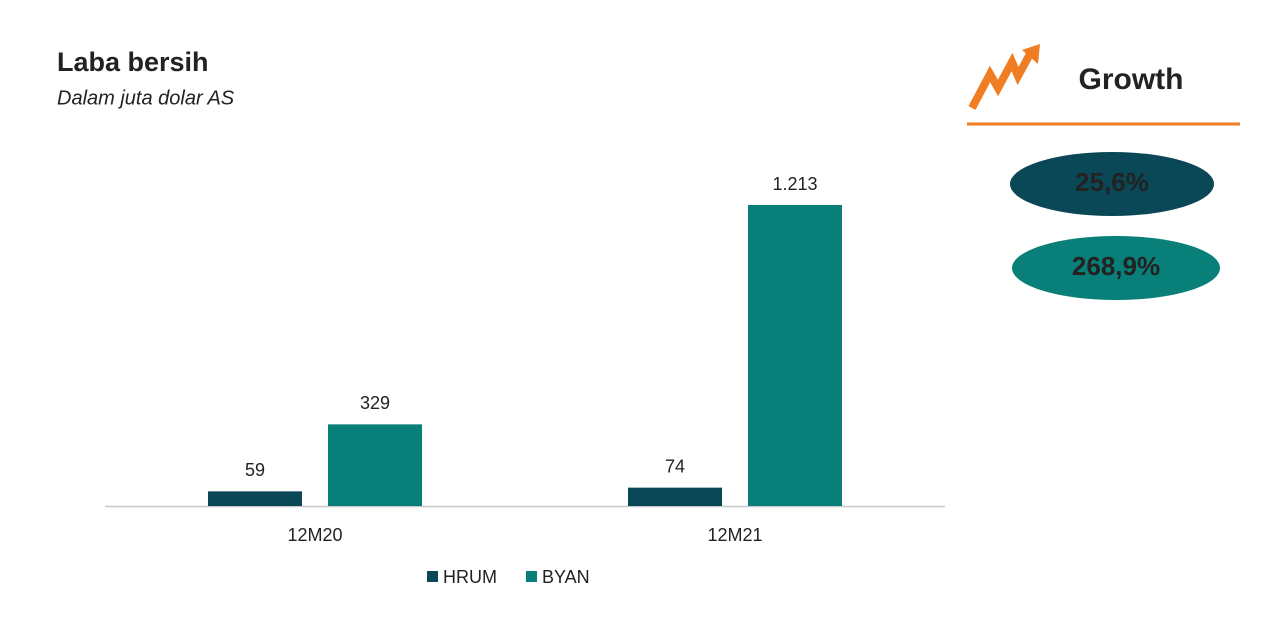 The height and width of the screenshot is (642, 1282). Describe the element at coordinates (255, 470) in the screenshot. I see `data-label: 59` at that location.